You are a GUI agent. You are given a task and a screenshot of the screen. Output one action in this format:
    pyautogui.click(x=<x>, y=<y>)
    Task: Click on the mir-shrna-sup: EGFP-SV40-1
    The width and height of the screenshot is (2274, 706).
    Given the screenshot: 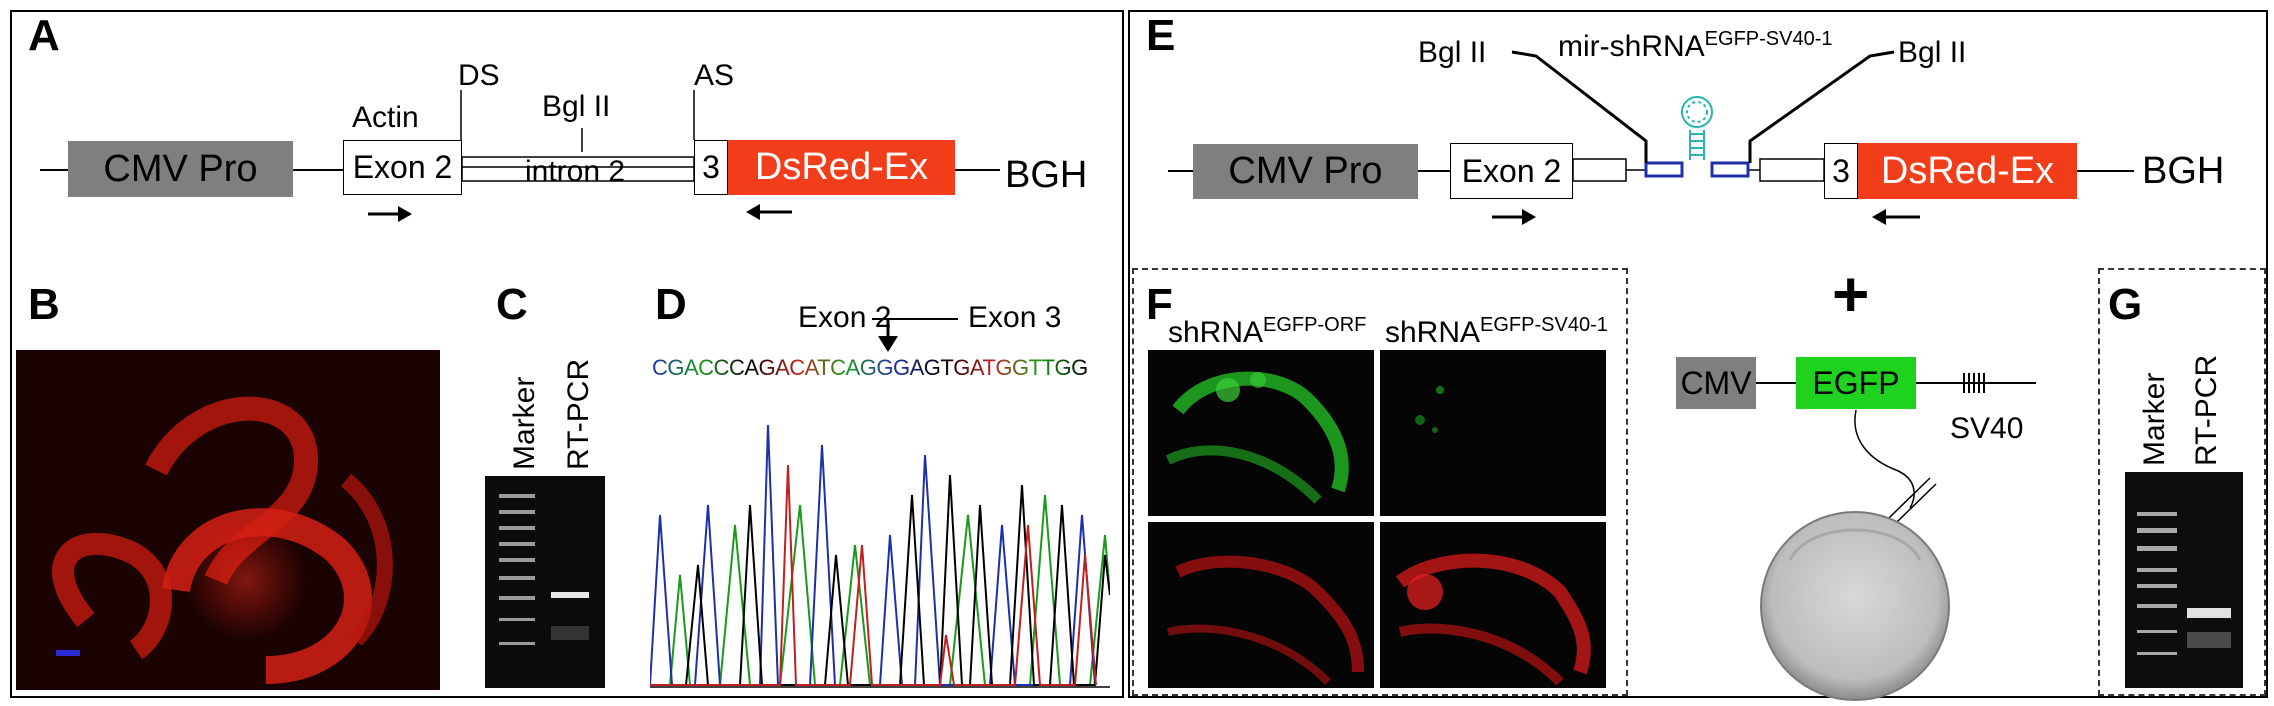 What is the action you would take?
    pyautogui.click(x=1768, y=39)
    